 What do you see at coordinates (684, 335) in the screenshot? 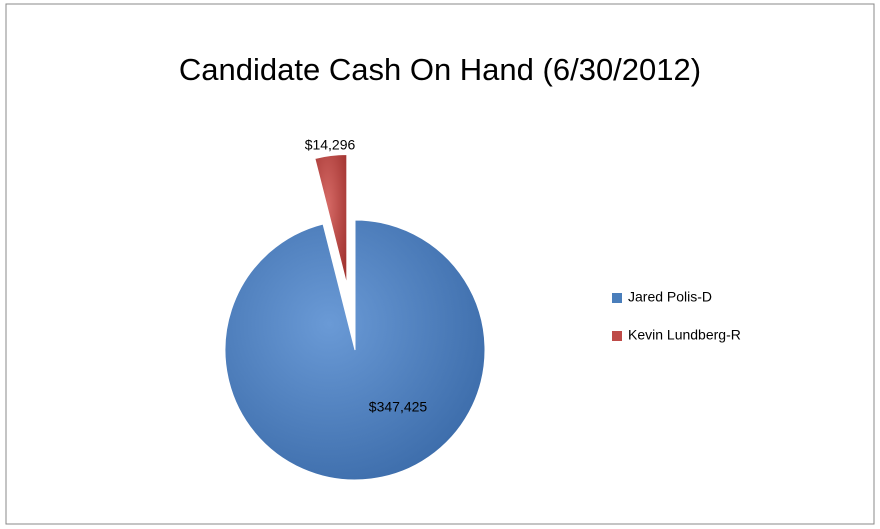
I see `legend-label: Kevin Lundberg-R` at bounding box center [684, 335].